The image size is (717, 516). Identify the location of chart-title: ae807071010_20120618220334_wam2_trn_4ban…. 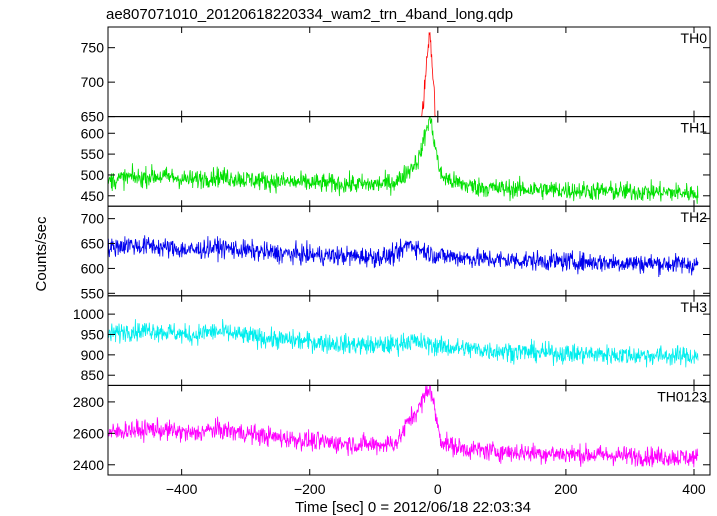
(309, 14).